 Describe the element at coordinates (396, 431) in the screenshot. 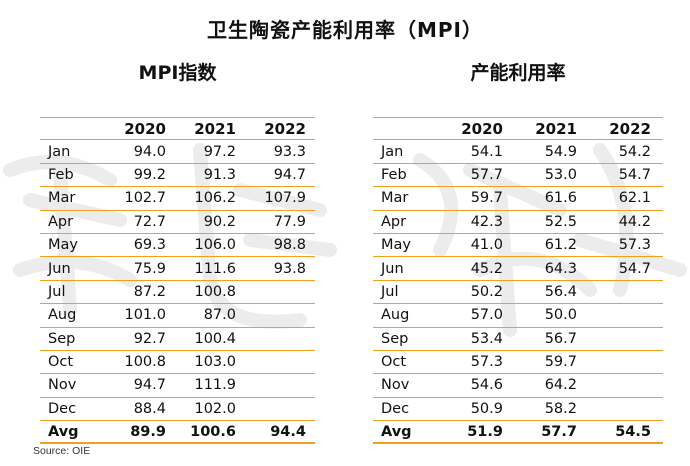

I see `average-label: Avg` at that location.